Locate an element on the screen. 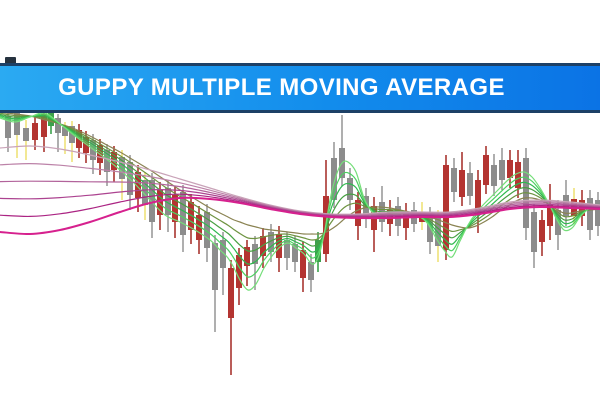  title-banner: GUPPY MULTIPLE MOVING AVERAGE is located at coordinates (300, 88).